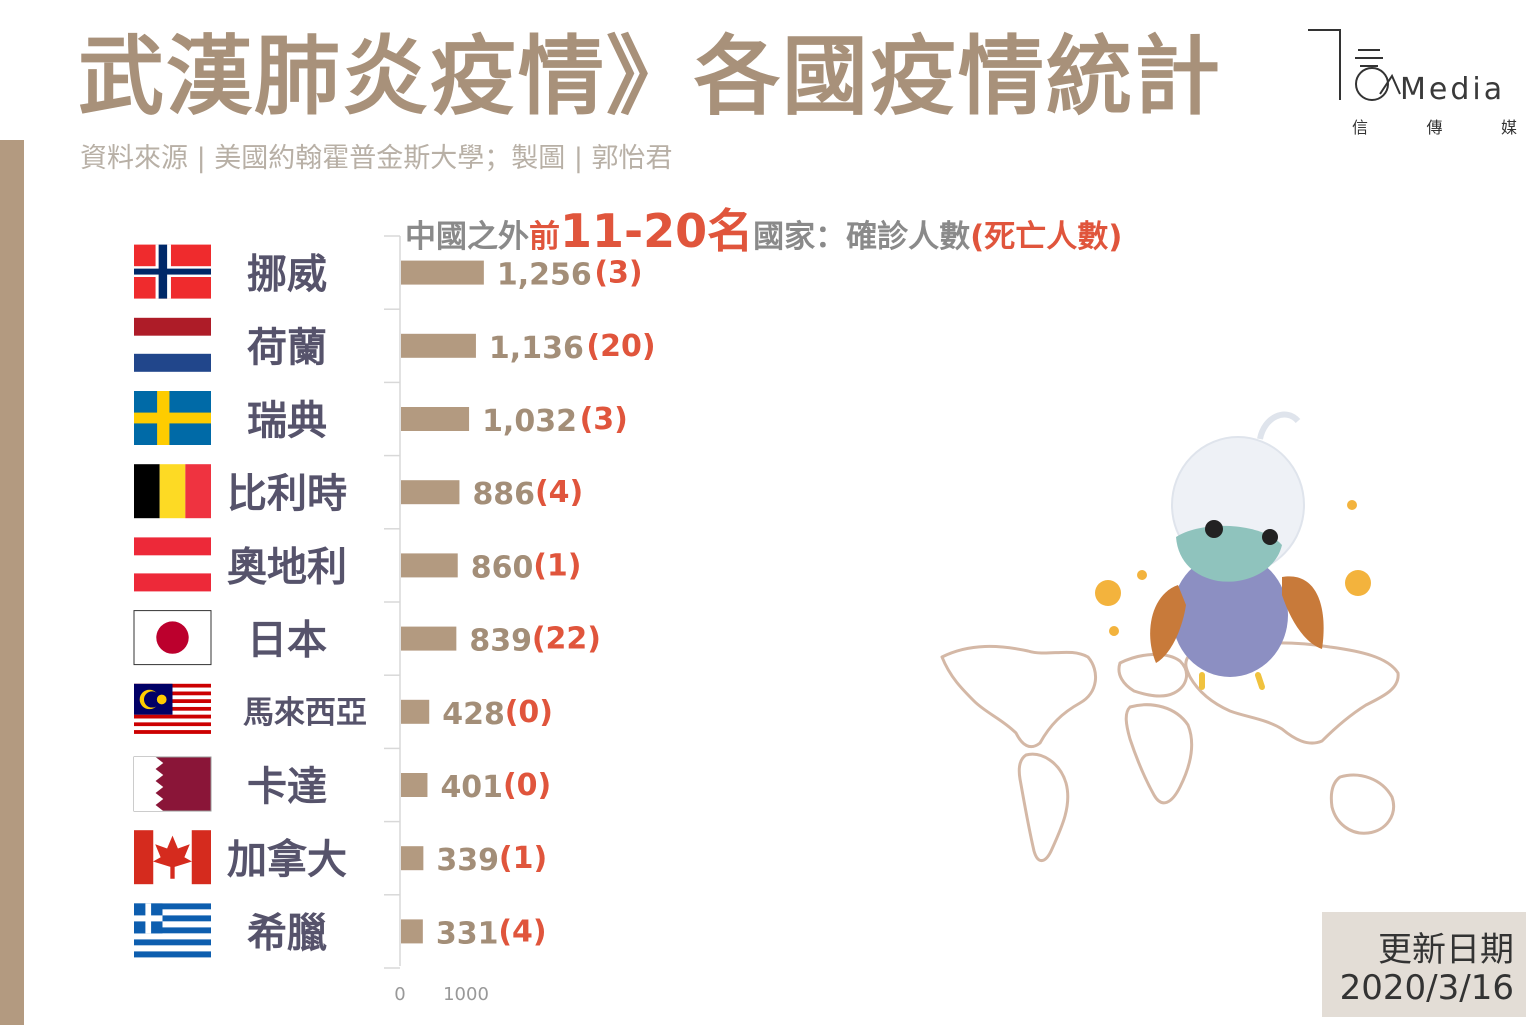 This screenshot has height=1025, width=1536. What do you see at coordinates (529, 421) in the screenshot?
I see `confirmed-value-label: 1,032` at bounding box center [529, 421].